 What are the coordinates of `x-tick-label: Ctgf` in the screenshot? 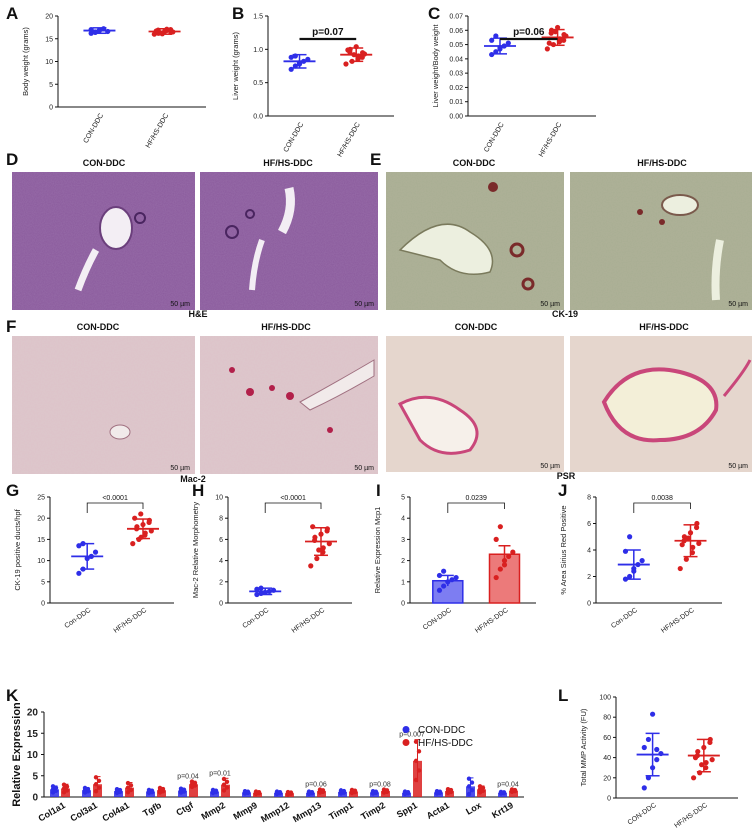 It's located at (184, 809).